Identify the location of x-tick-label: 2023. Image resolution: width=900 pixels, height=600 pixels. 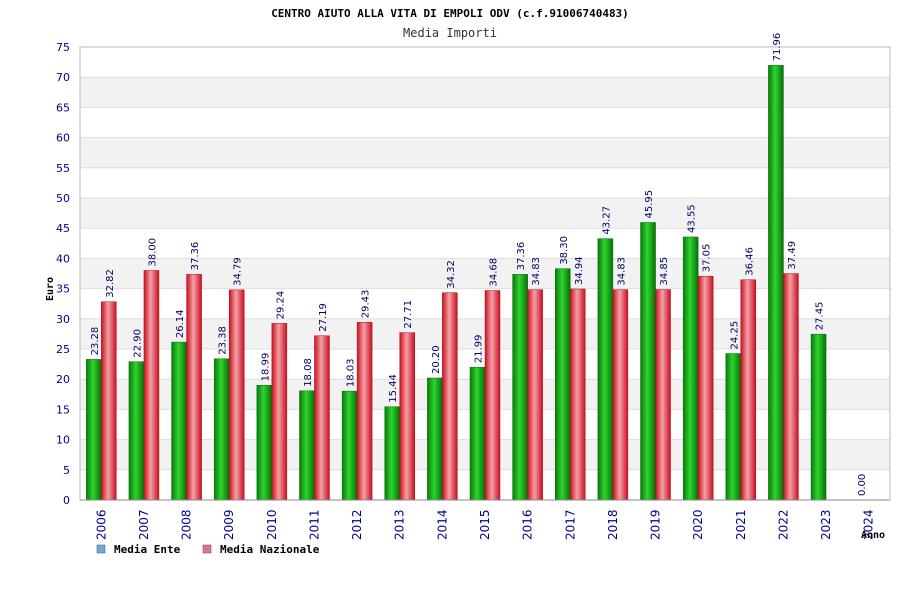
(826, 524).